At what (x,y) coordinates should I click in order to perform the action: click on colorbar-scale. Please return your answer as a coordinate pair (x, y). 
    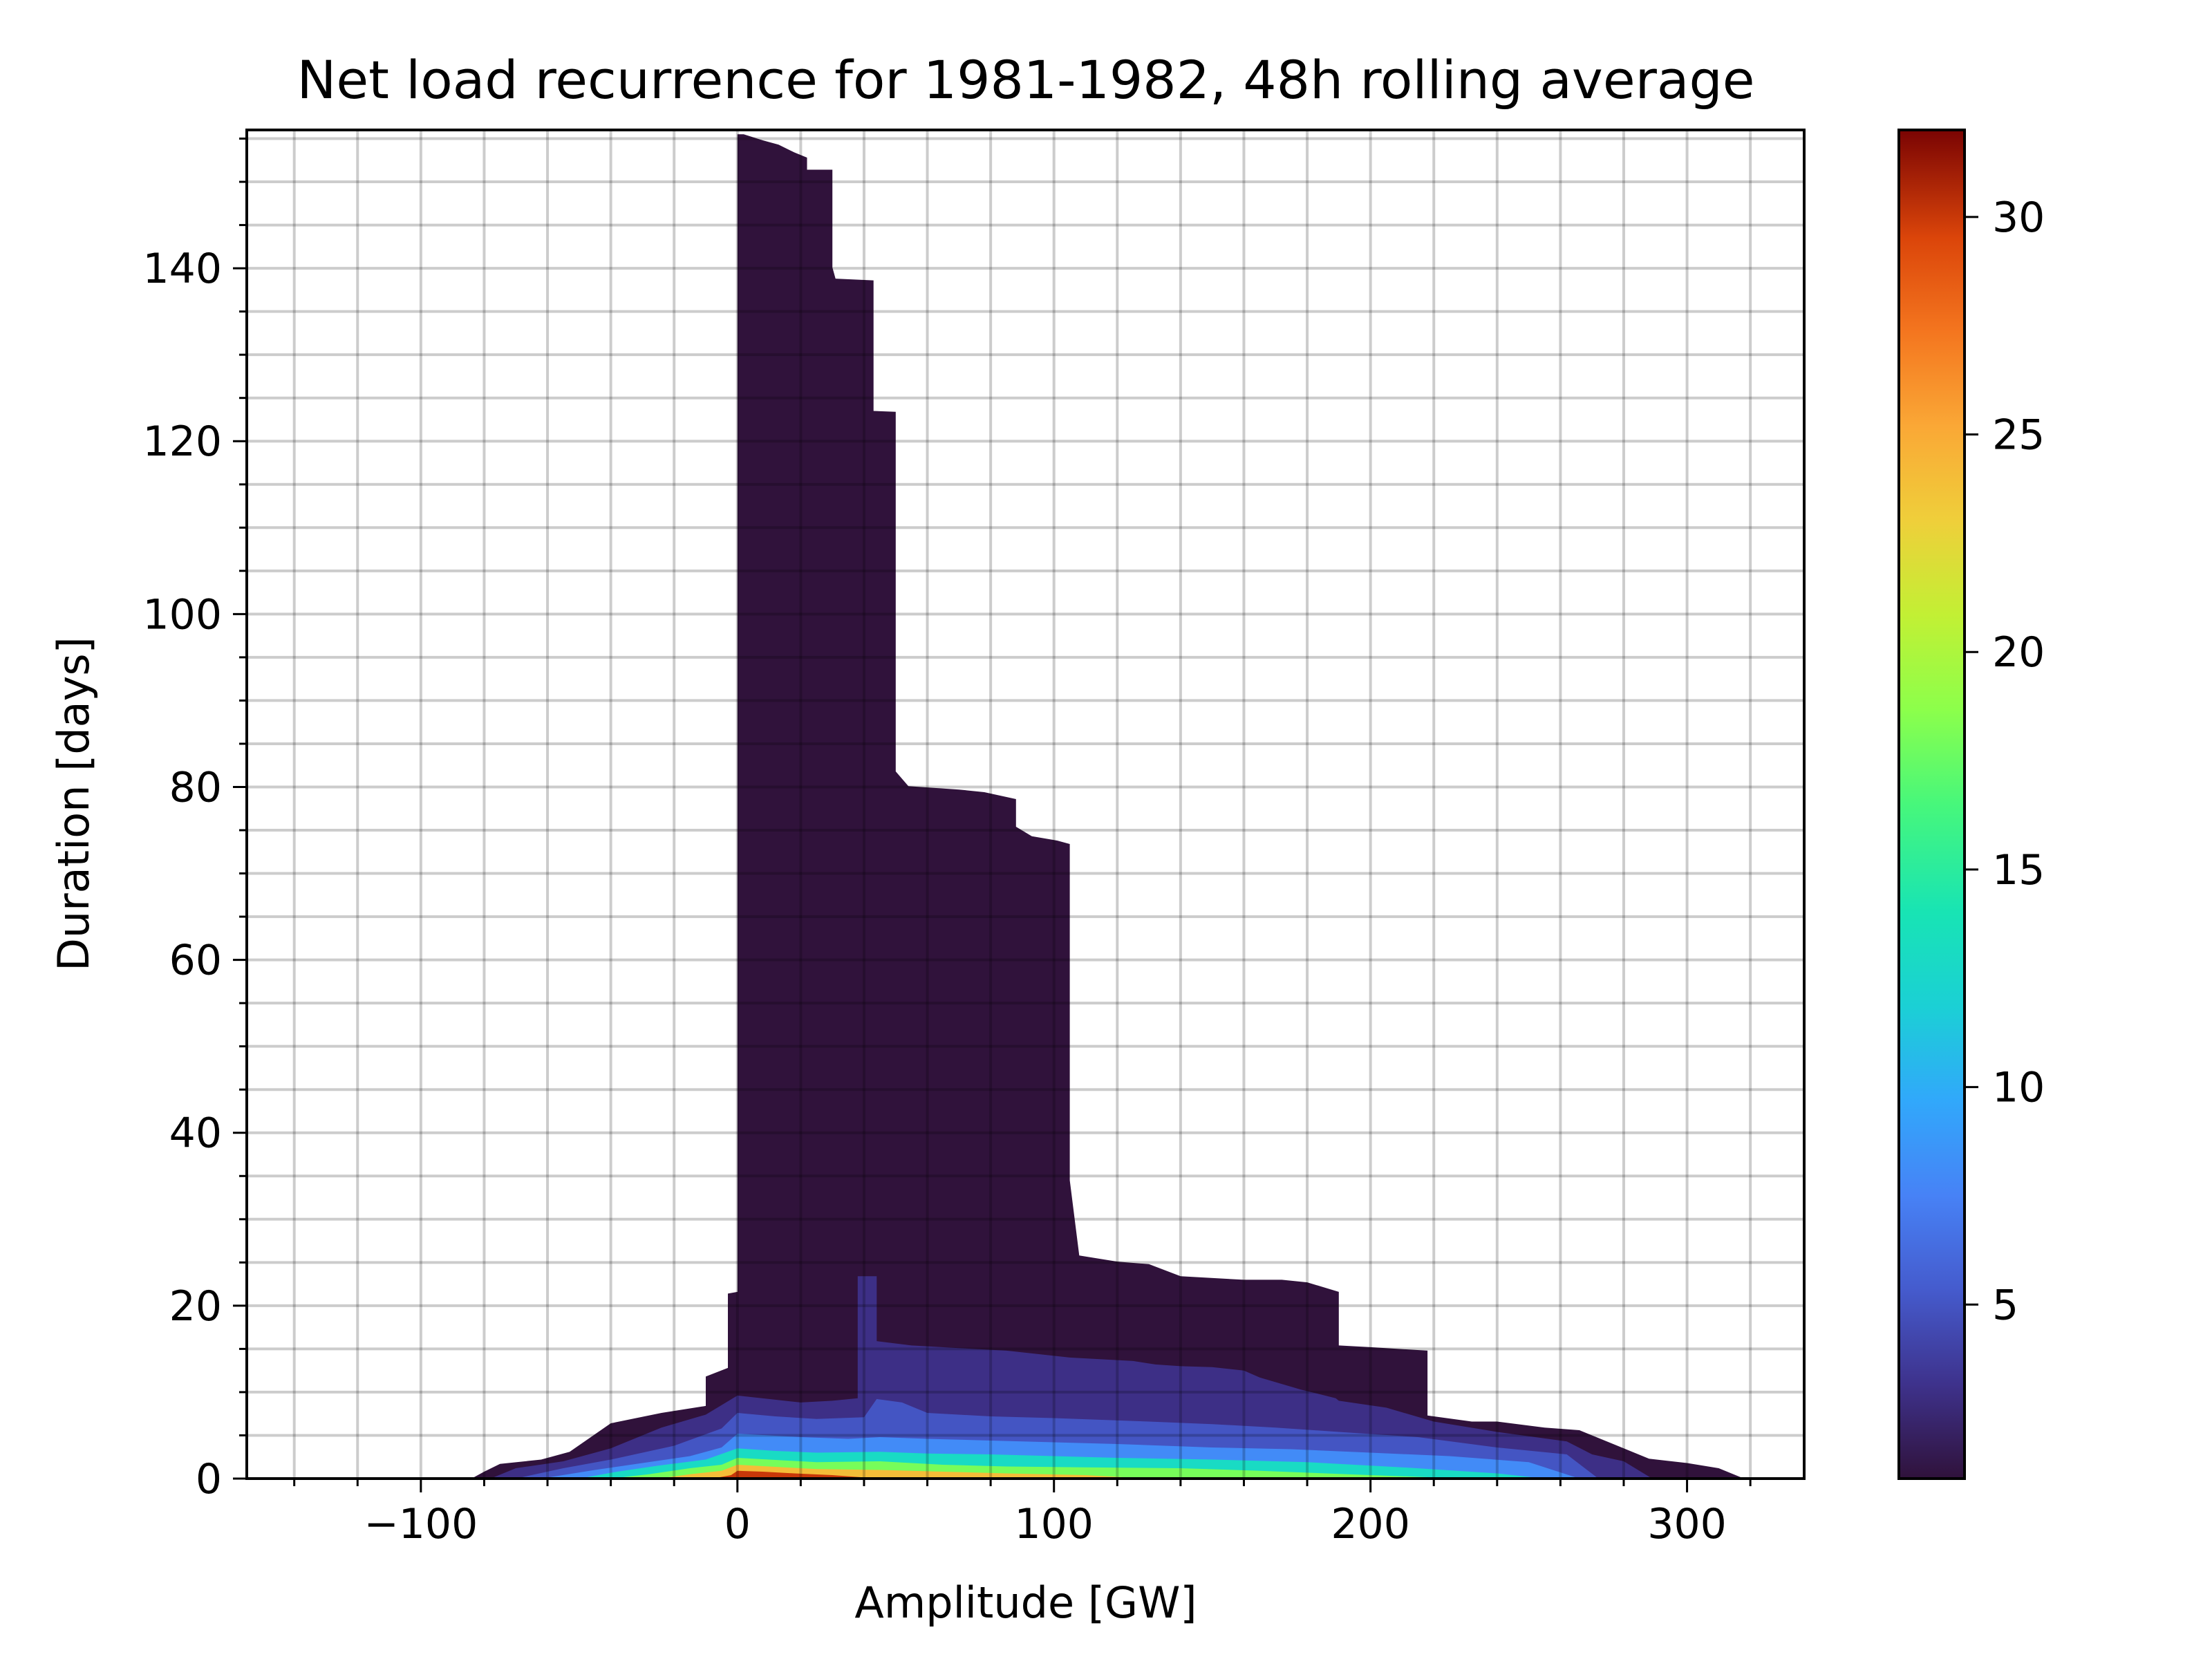
    Looking at the image, I should click on (1932, 805).